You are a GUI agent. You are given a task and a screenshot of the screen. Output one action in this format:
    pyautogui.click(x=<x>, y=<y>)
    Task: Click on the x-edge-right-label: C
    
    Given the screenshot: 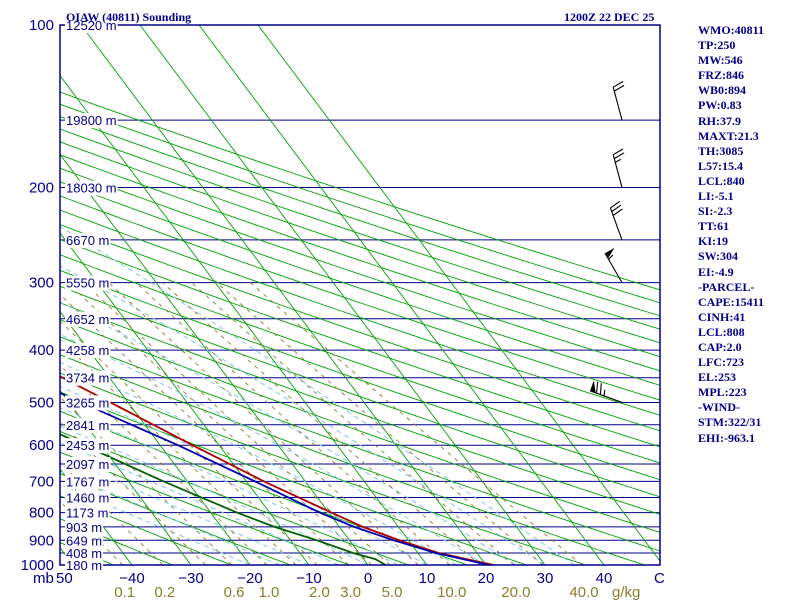 What is the action you would take?
    pyautogui.click(x=659, y=578)
    